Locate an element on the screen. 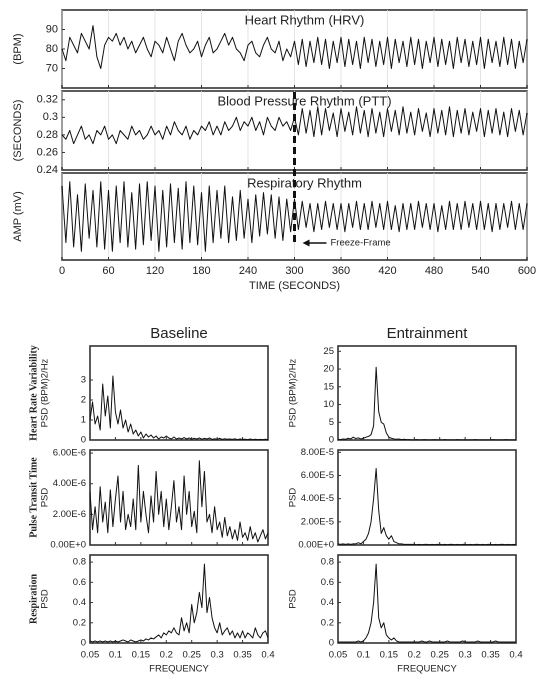 The image size is (553, 683). y-tick-label: 90 is located at coordinates (52, 29).